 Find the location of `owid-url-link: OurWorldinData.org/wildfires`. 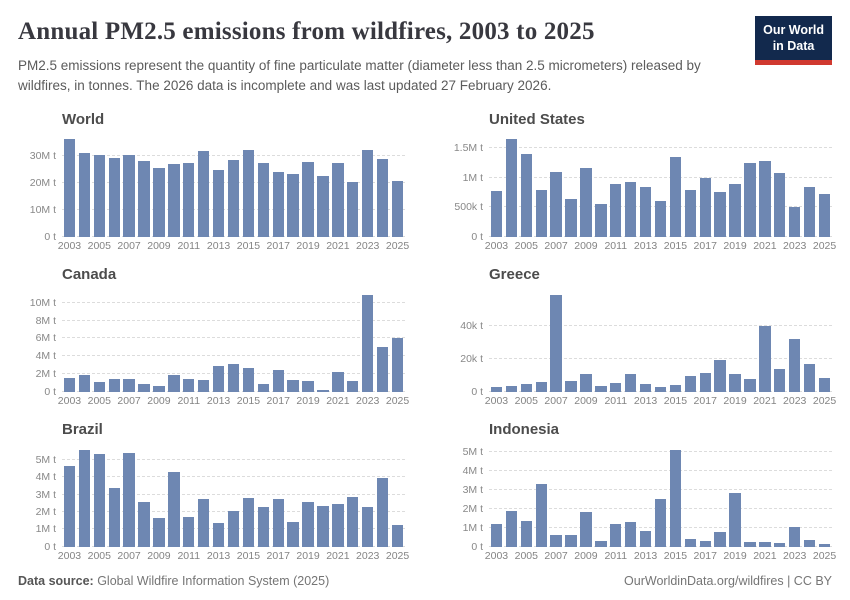

owid-url-link: OurWorldinData.org/wildfires is located at coordinates (704, 581).